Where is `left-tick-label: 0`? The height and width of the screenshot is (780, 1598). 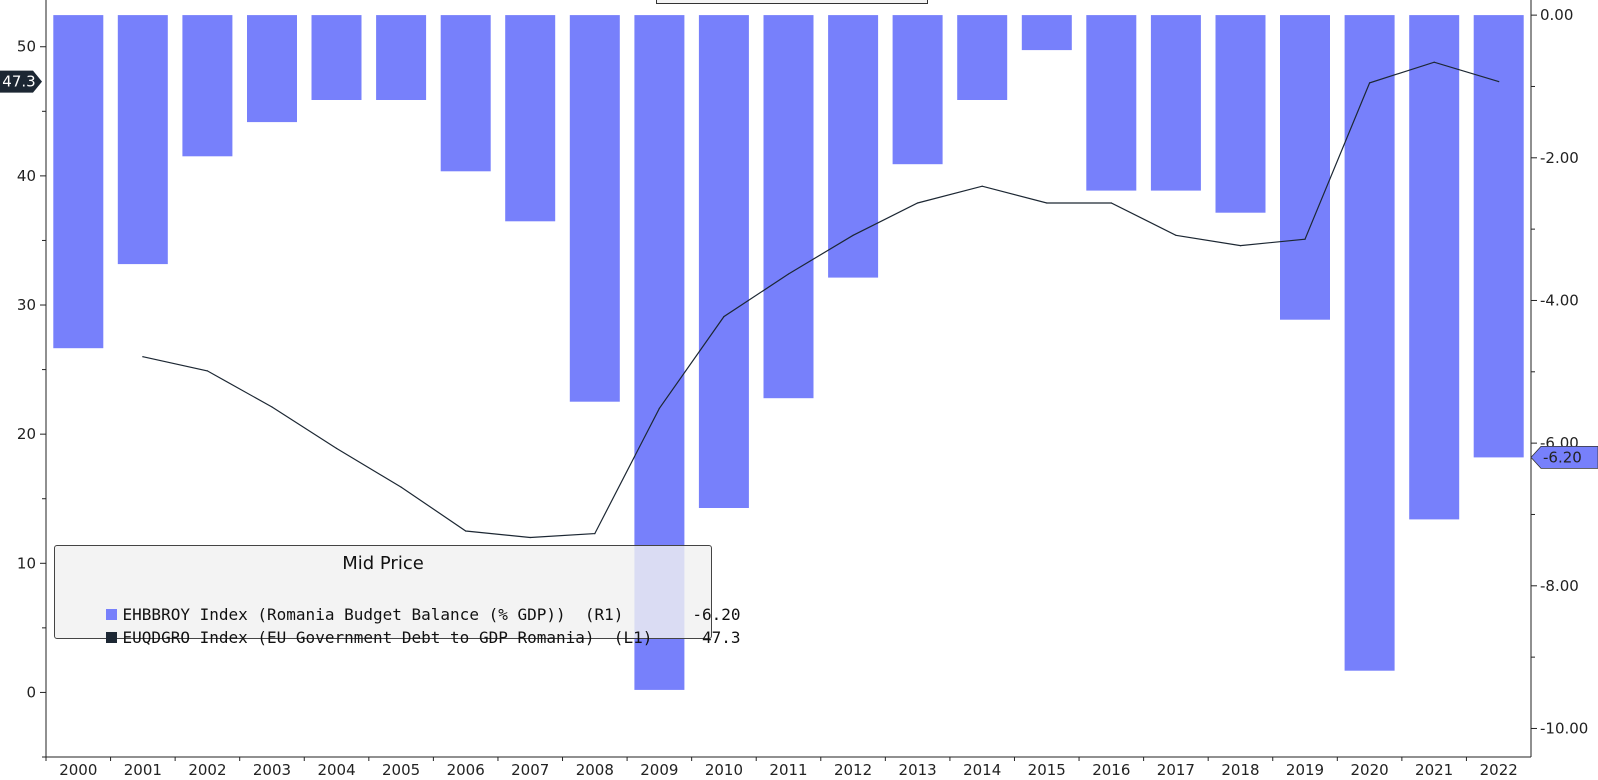 left-tick-label: 0 is located at coordinates (31, 692).